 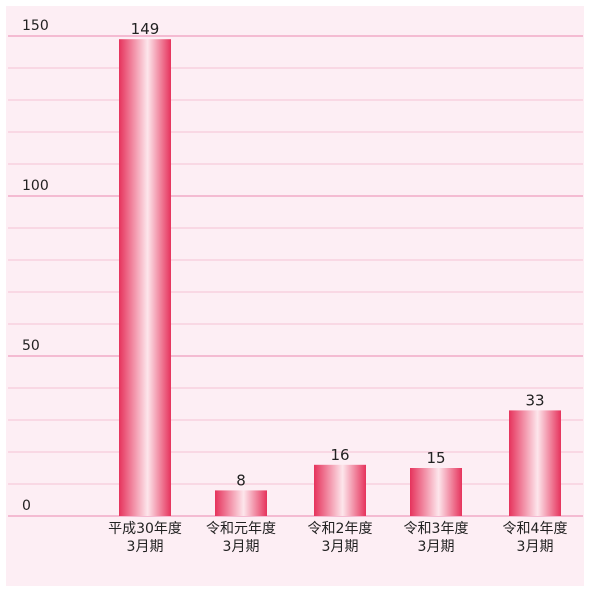 I want to click on x-tick-label: 令和2年度 3月期, so click(x=340, y=538).